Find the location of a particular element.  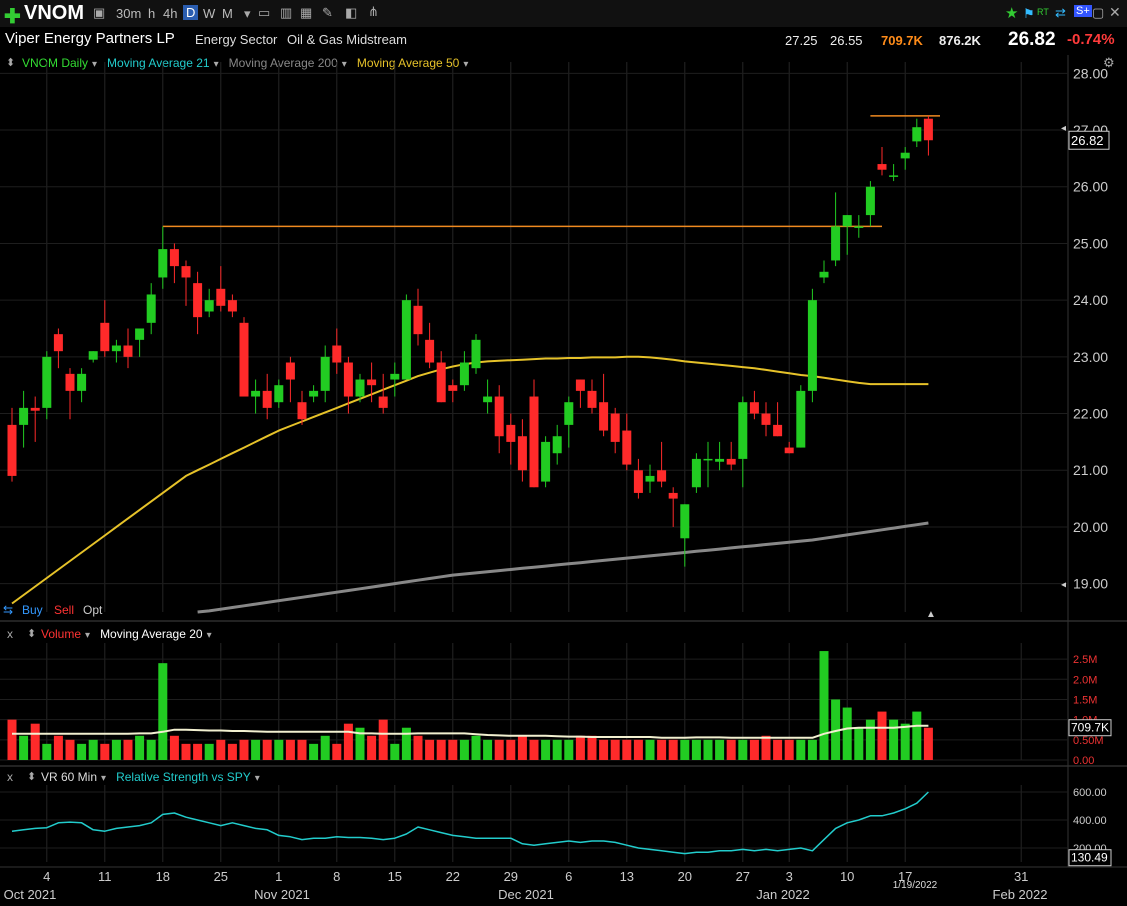

flag-icon: ⚑ is located at coordinates (1029, 13).